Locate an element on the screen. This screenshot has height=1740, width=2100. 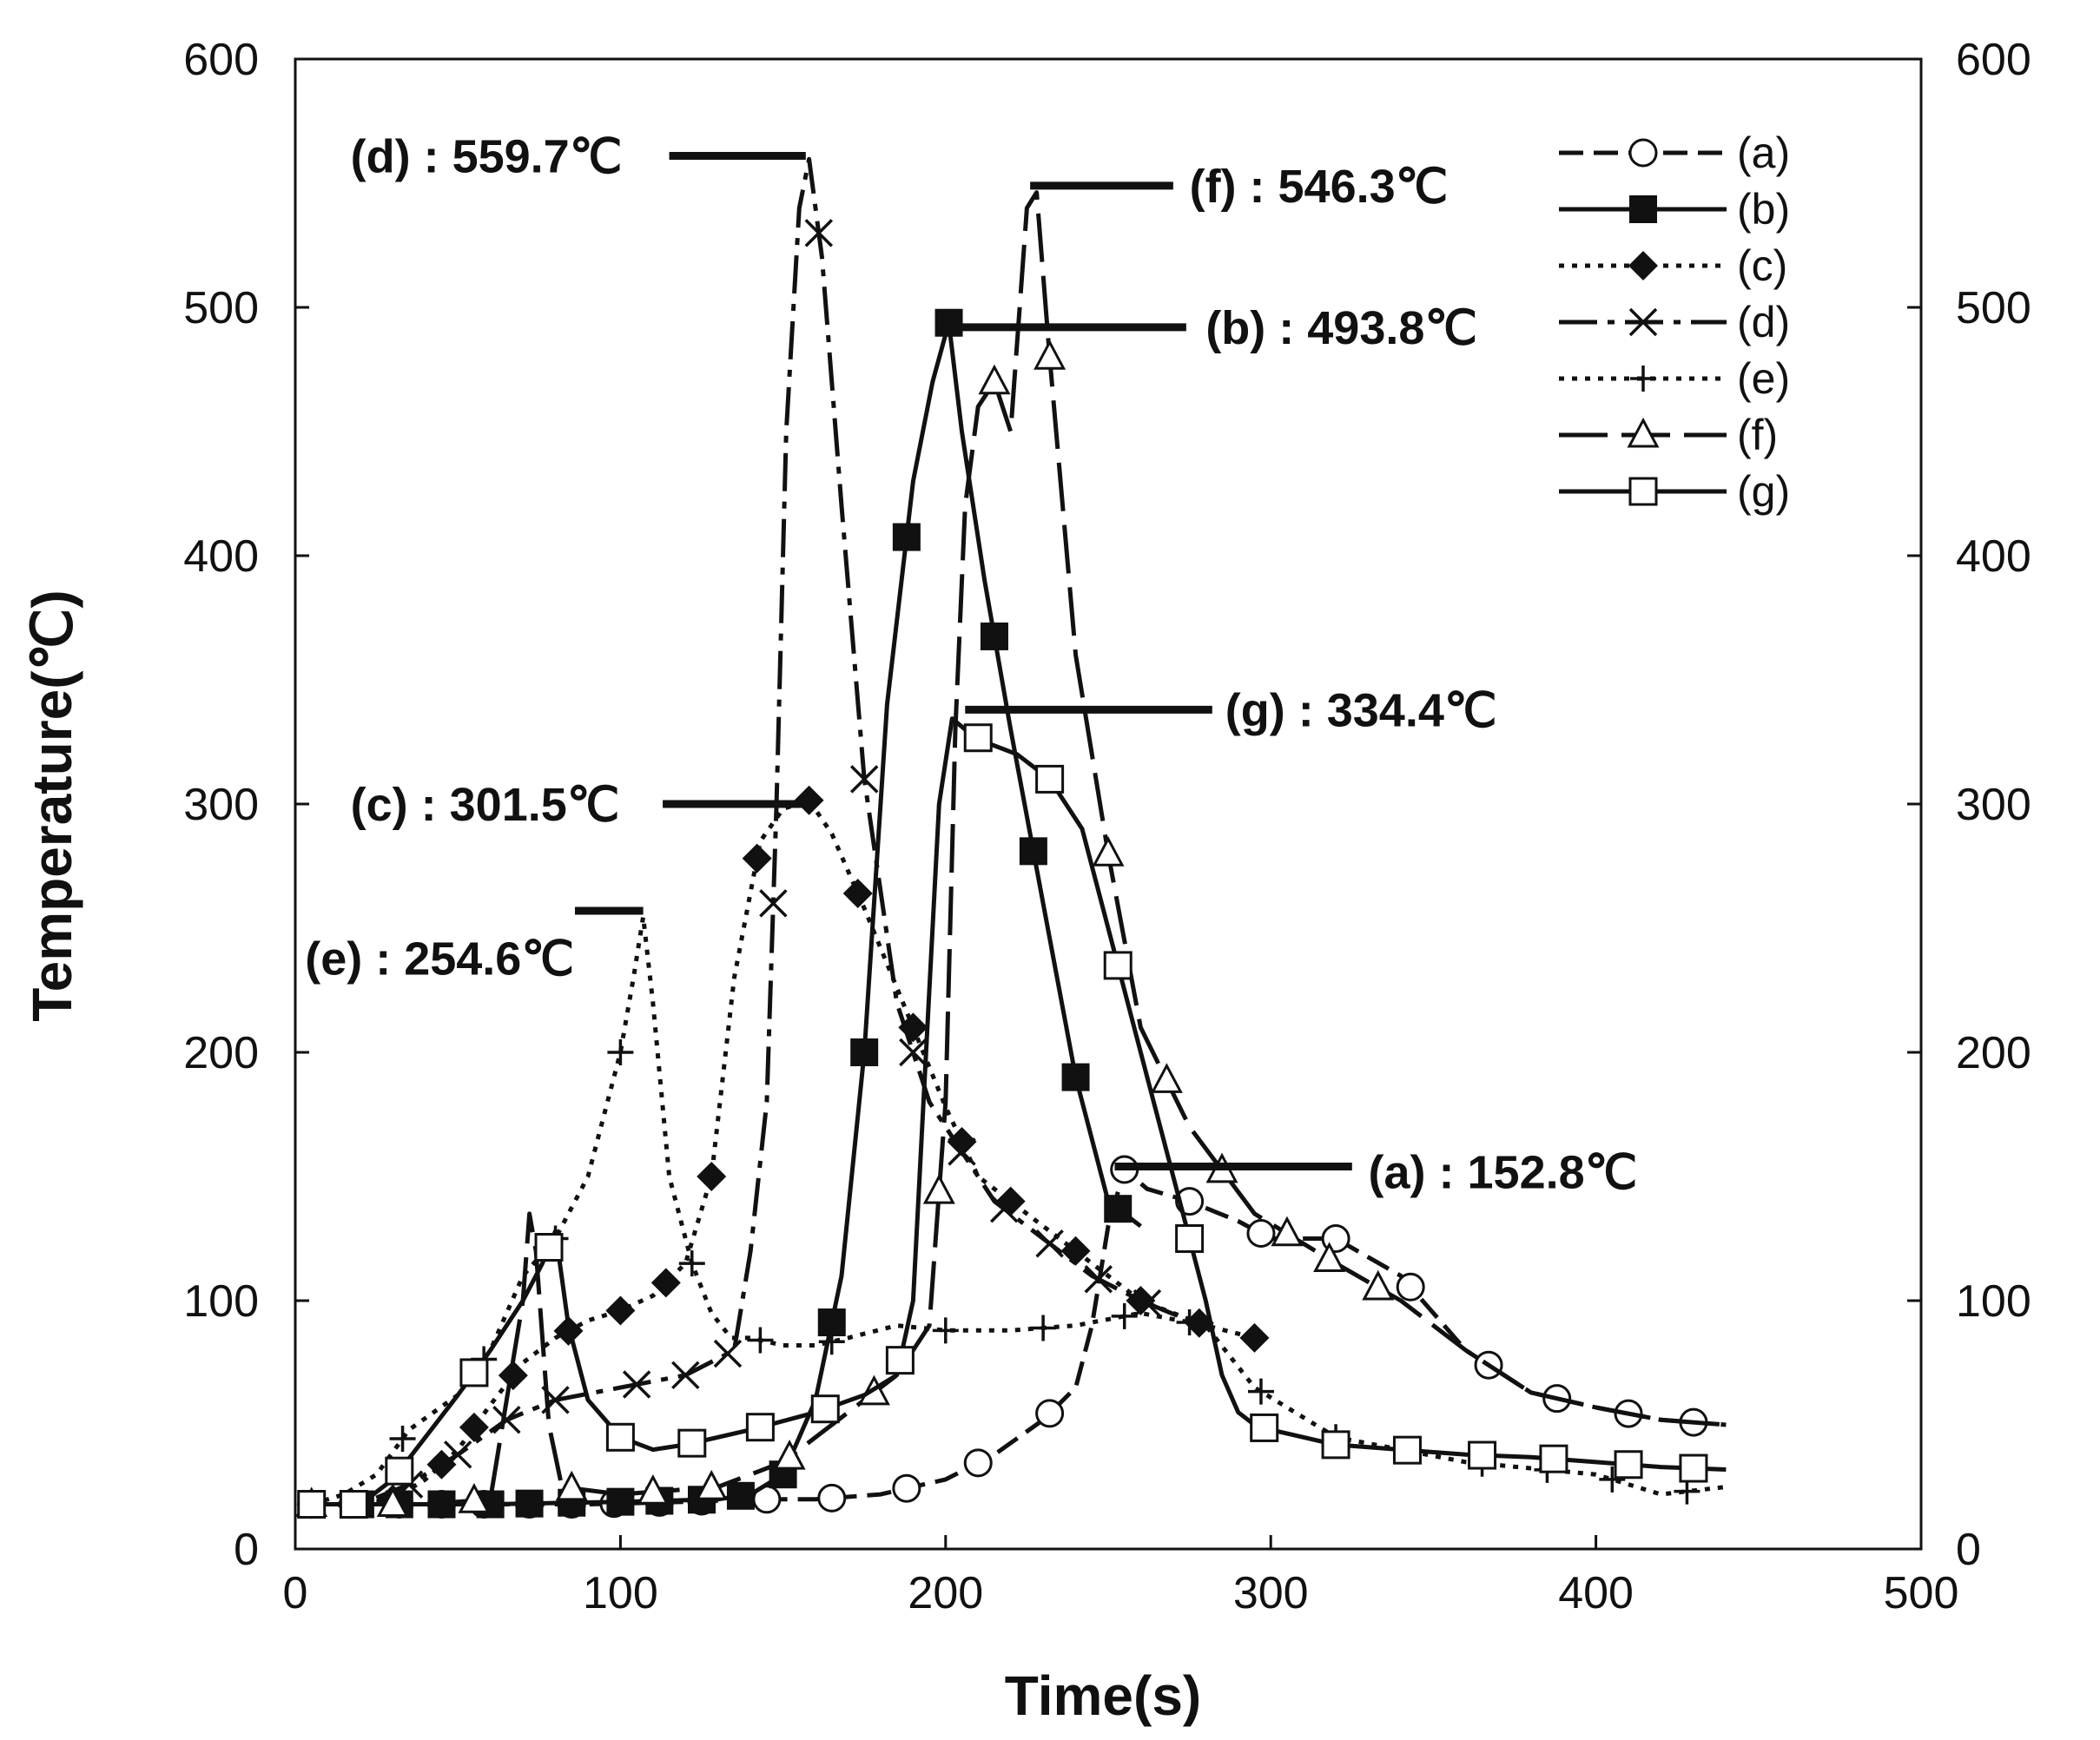
y-axis-title: Temperature(℃) is located at coordinates (52, 805).